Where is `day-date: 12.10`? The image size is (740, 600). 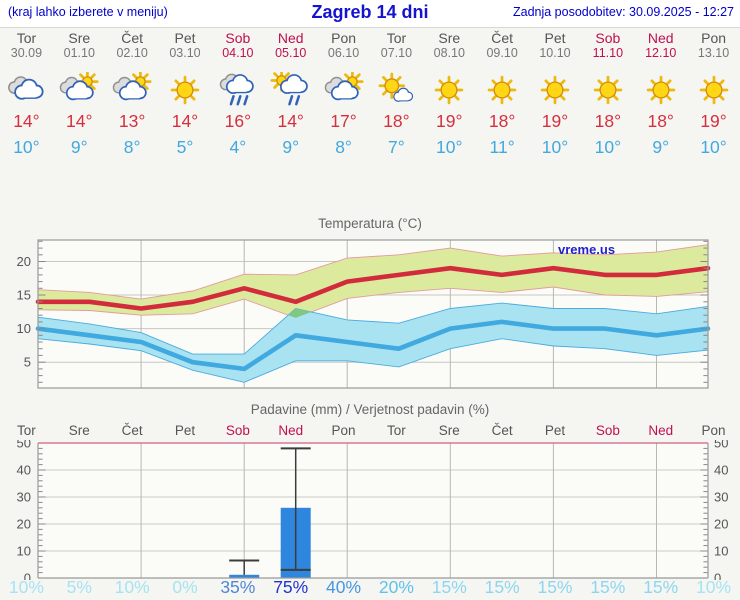 day-date: 12.10 is located at coordinates (661, 53).